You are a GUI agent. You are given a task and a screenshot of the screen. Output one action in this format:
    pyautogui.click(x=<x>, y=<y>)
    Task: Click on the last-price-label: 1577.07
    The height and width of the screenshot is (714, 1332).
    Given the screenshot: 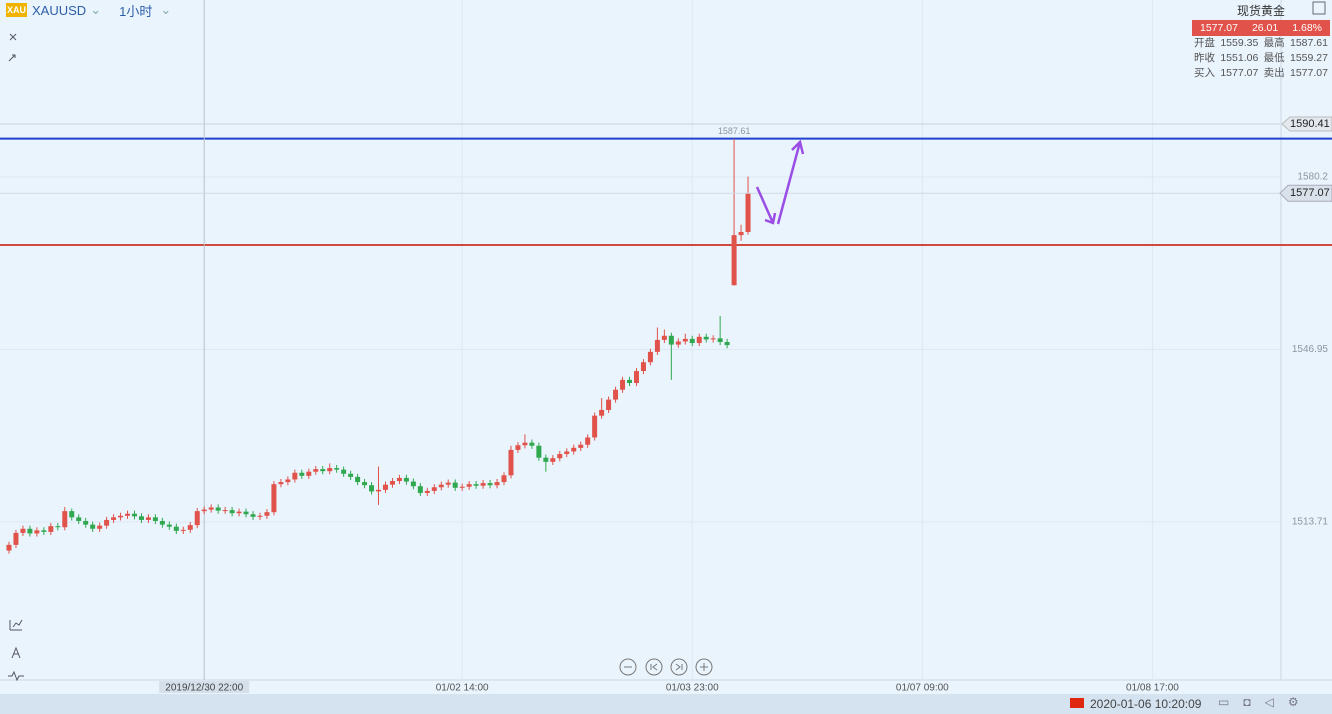 What is the action you would take?
    pyautogui.click(x=1310, y=193)
    